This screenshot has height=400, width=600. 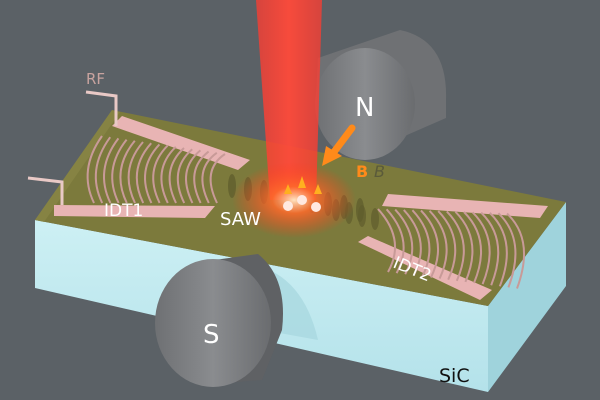 What do you see at coordinates (123, 211) in the screenshot?
I see `idt1-label: IDT1` at bounding box center [123, 211].